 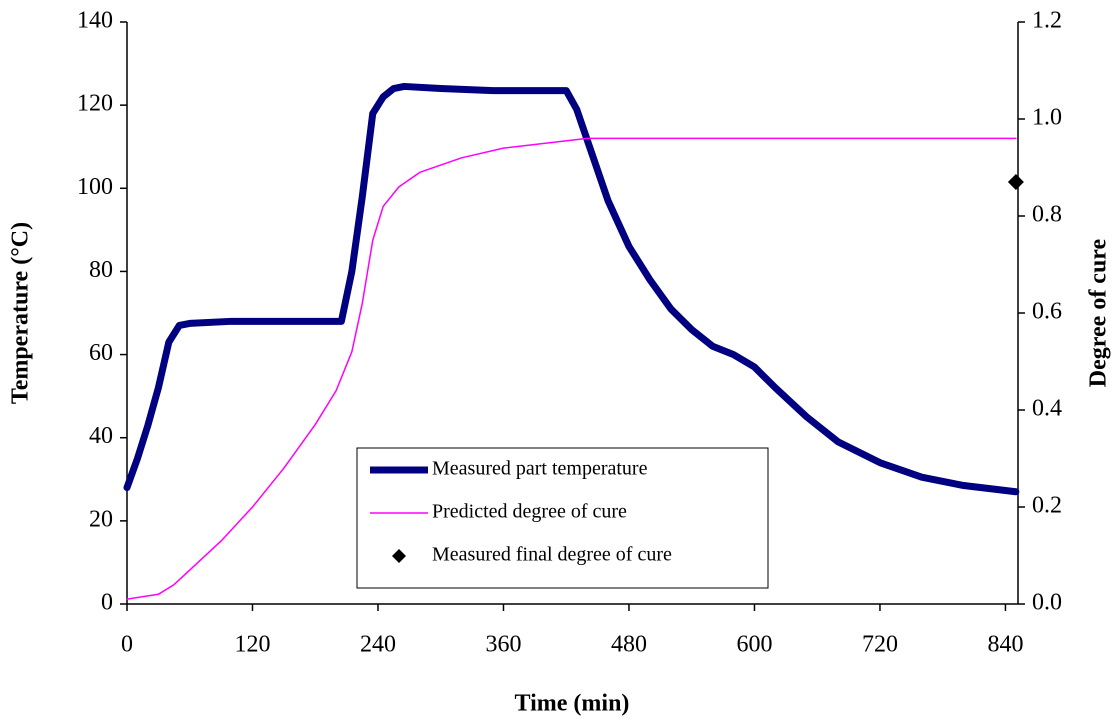 I want to click on legend-label: Measured final degree of cure, so click(x=552, y=555).